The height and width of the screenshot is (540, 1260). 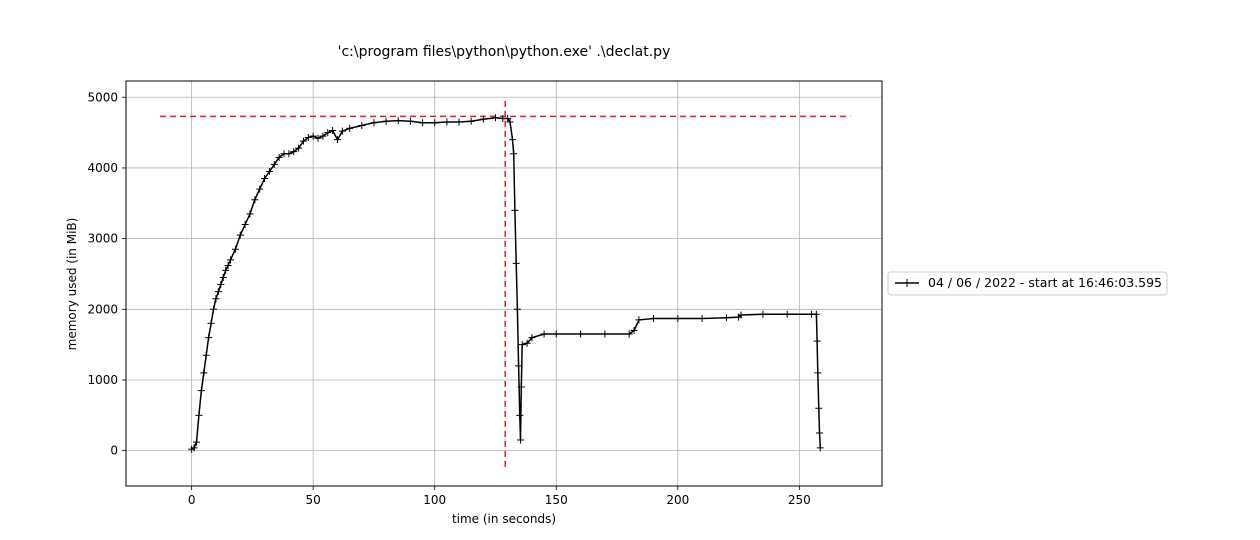 I want to click on legend: 04 / 06 / 2022 - start at 16:46:03.595, so click(x=1027, y=283).